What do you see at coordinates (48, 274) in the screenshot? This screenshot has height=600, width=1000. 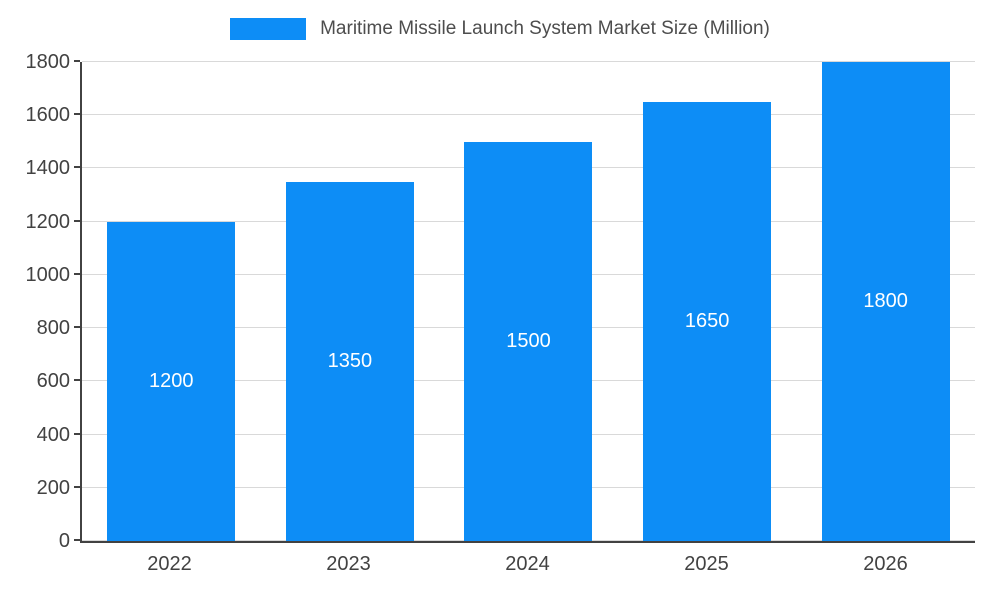 I see `y-tick-label: 1000` at bounding box center [48, 274].